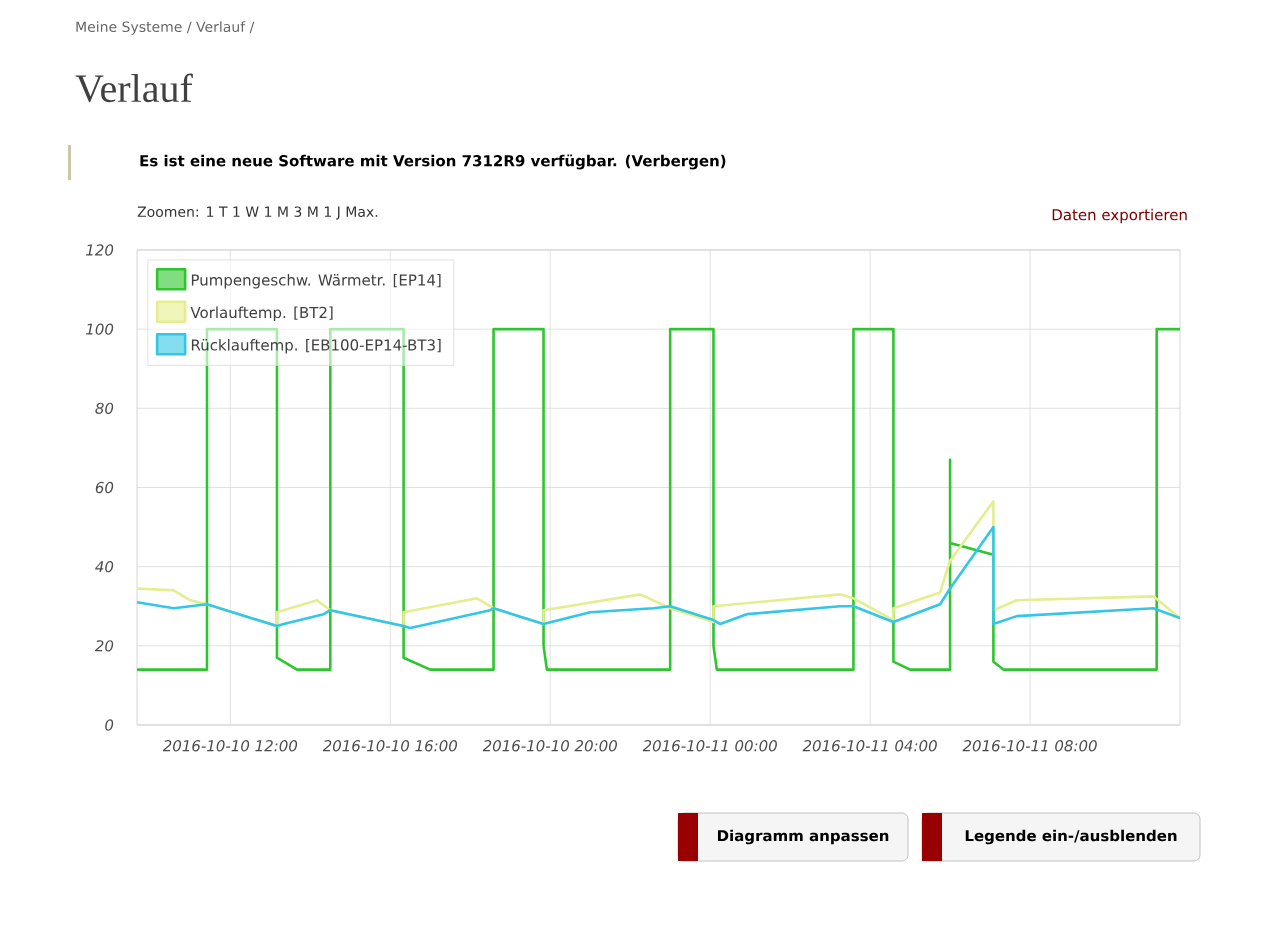 This screenshot has height=946, width=1280. I want to click on legend-label: Vorlauftemp. [BT2], so click(261, 313).